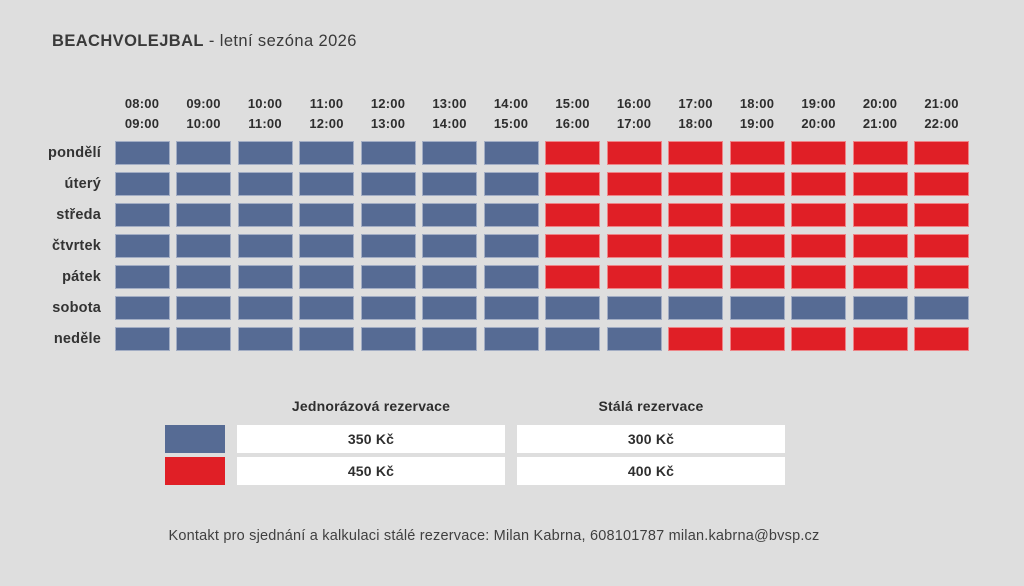  What do you see at coordinates (449, 113) in the screenshot?
I see `time-slot-header: 13:00 14:00` at bounding box center [449, 113].